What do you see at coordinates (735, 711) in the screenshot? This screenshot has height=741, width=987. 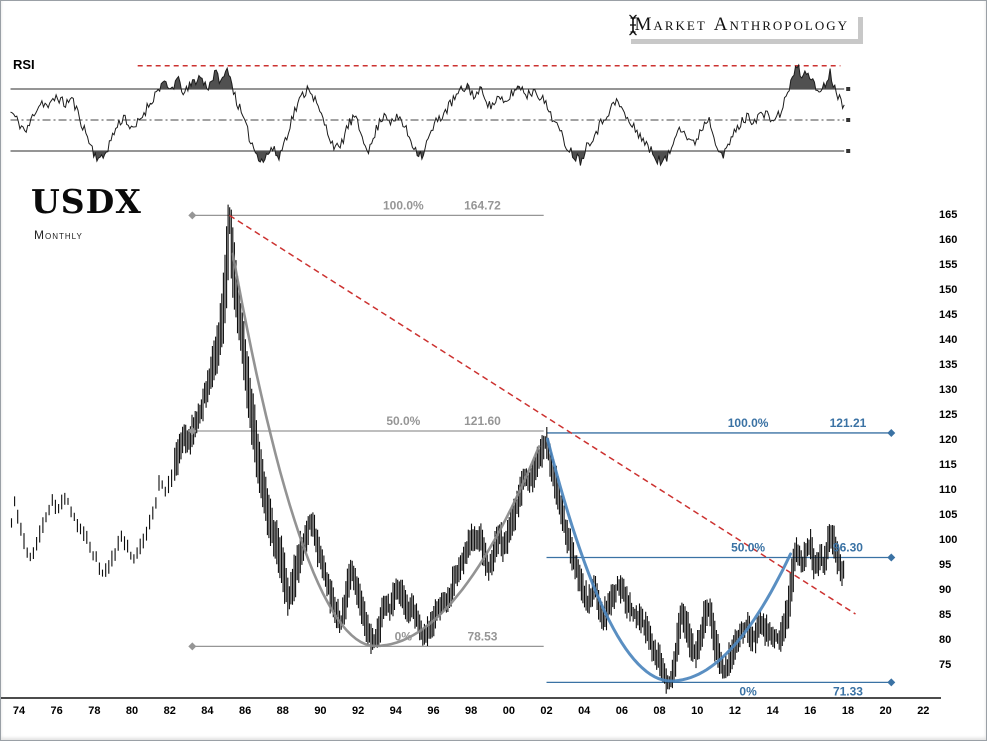 I see `x-tick-label: 12` at bounding box center [735, 711].